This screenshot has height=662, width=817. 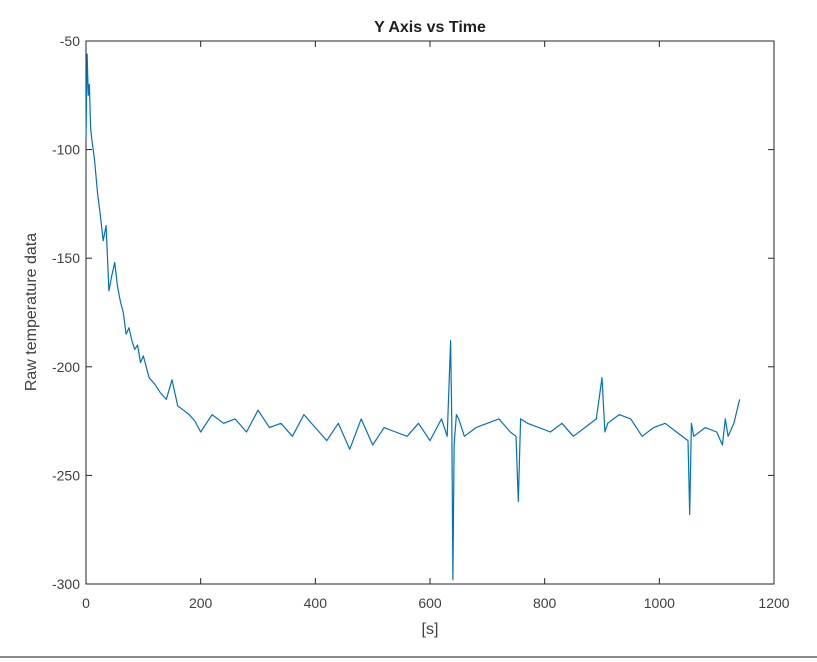 I want to click on x-tick-label: 1000, so click(x=659, y=603).